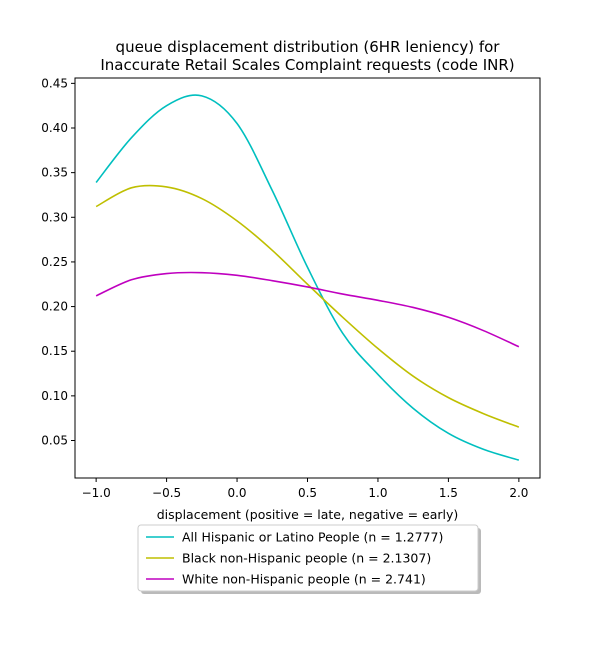 Image resolution: width=600 pixels, height=654 pixels. Describe the element at coordinates (54, 307) in the screenshot. I see `y-tick-label: 0.20` at that location.